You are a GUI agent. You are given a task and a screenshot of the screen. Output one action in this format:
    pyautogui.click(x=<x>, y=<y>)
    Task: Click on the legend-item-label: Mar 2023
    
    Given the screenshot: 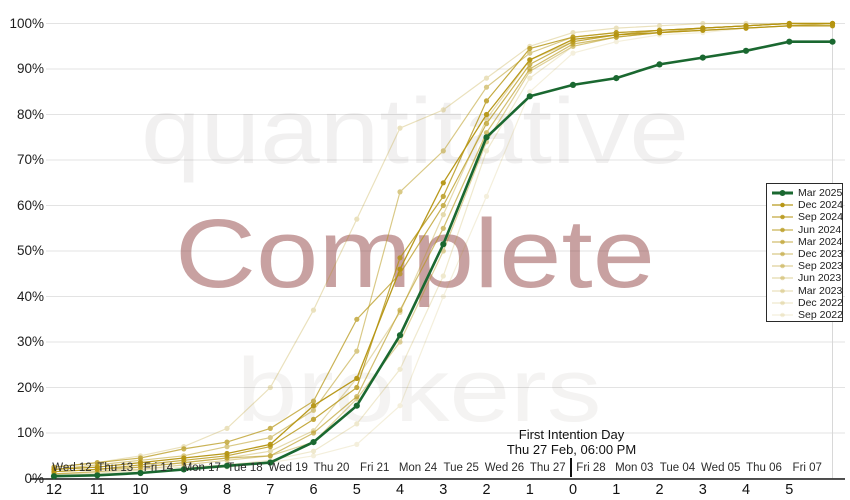 What is the action you would take?
    pyautogui.click(x=820, y=290)
    